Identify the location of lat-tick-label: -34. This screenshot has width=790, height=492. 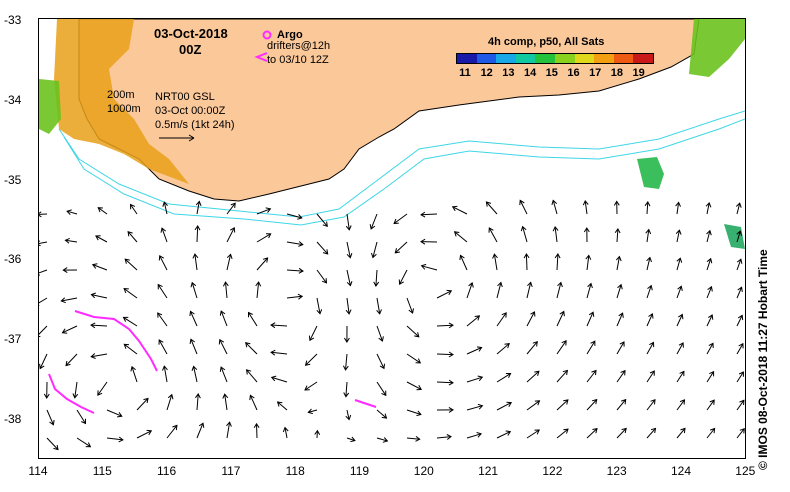
(13, 99).